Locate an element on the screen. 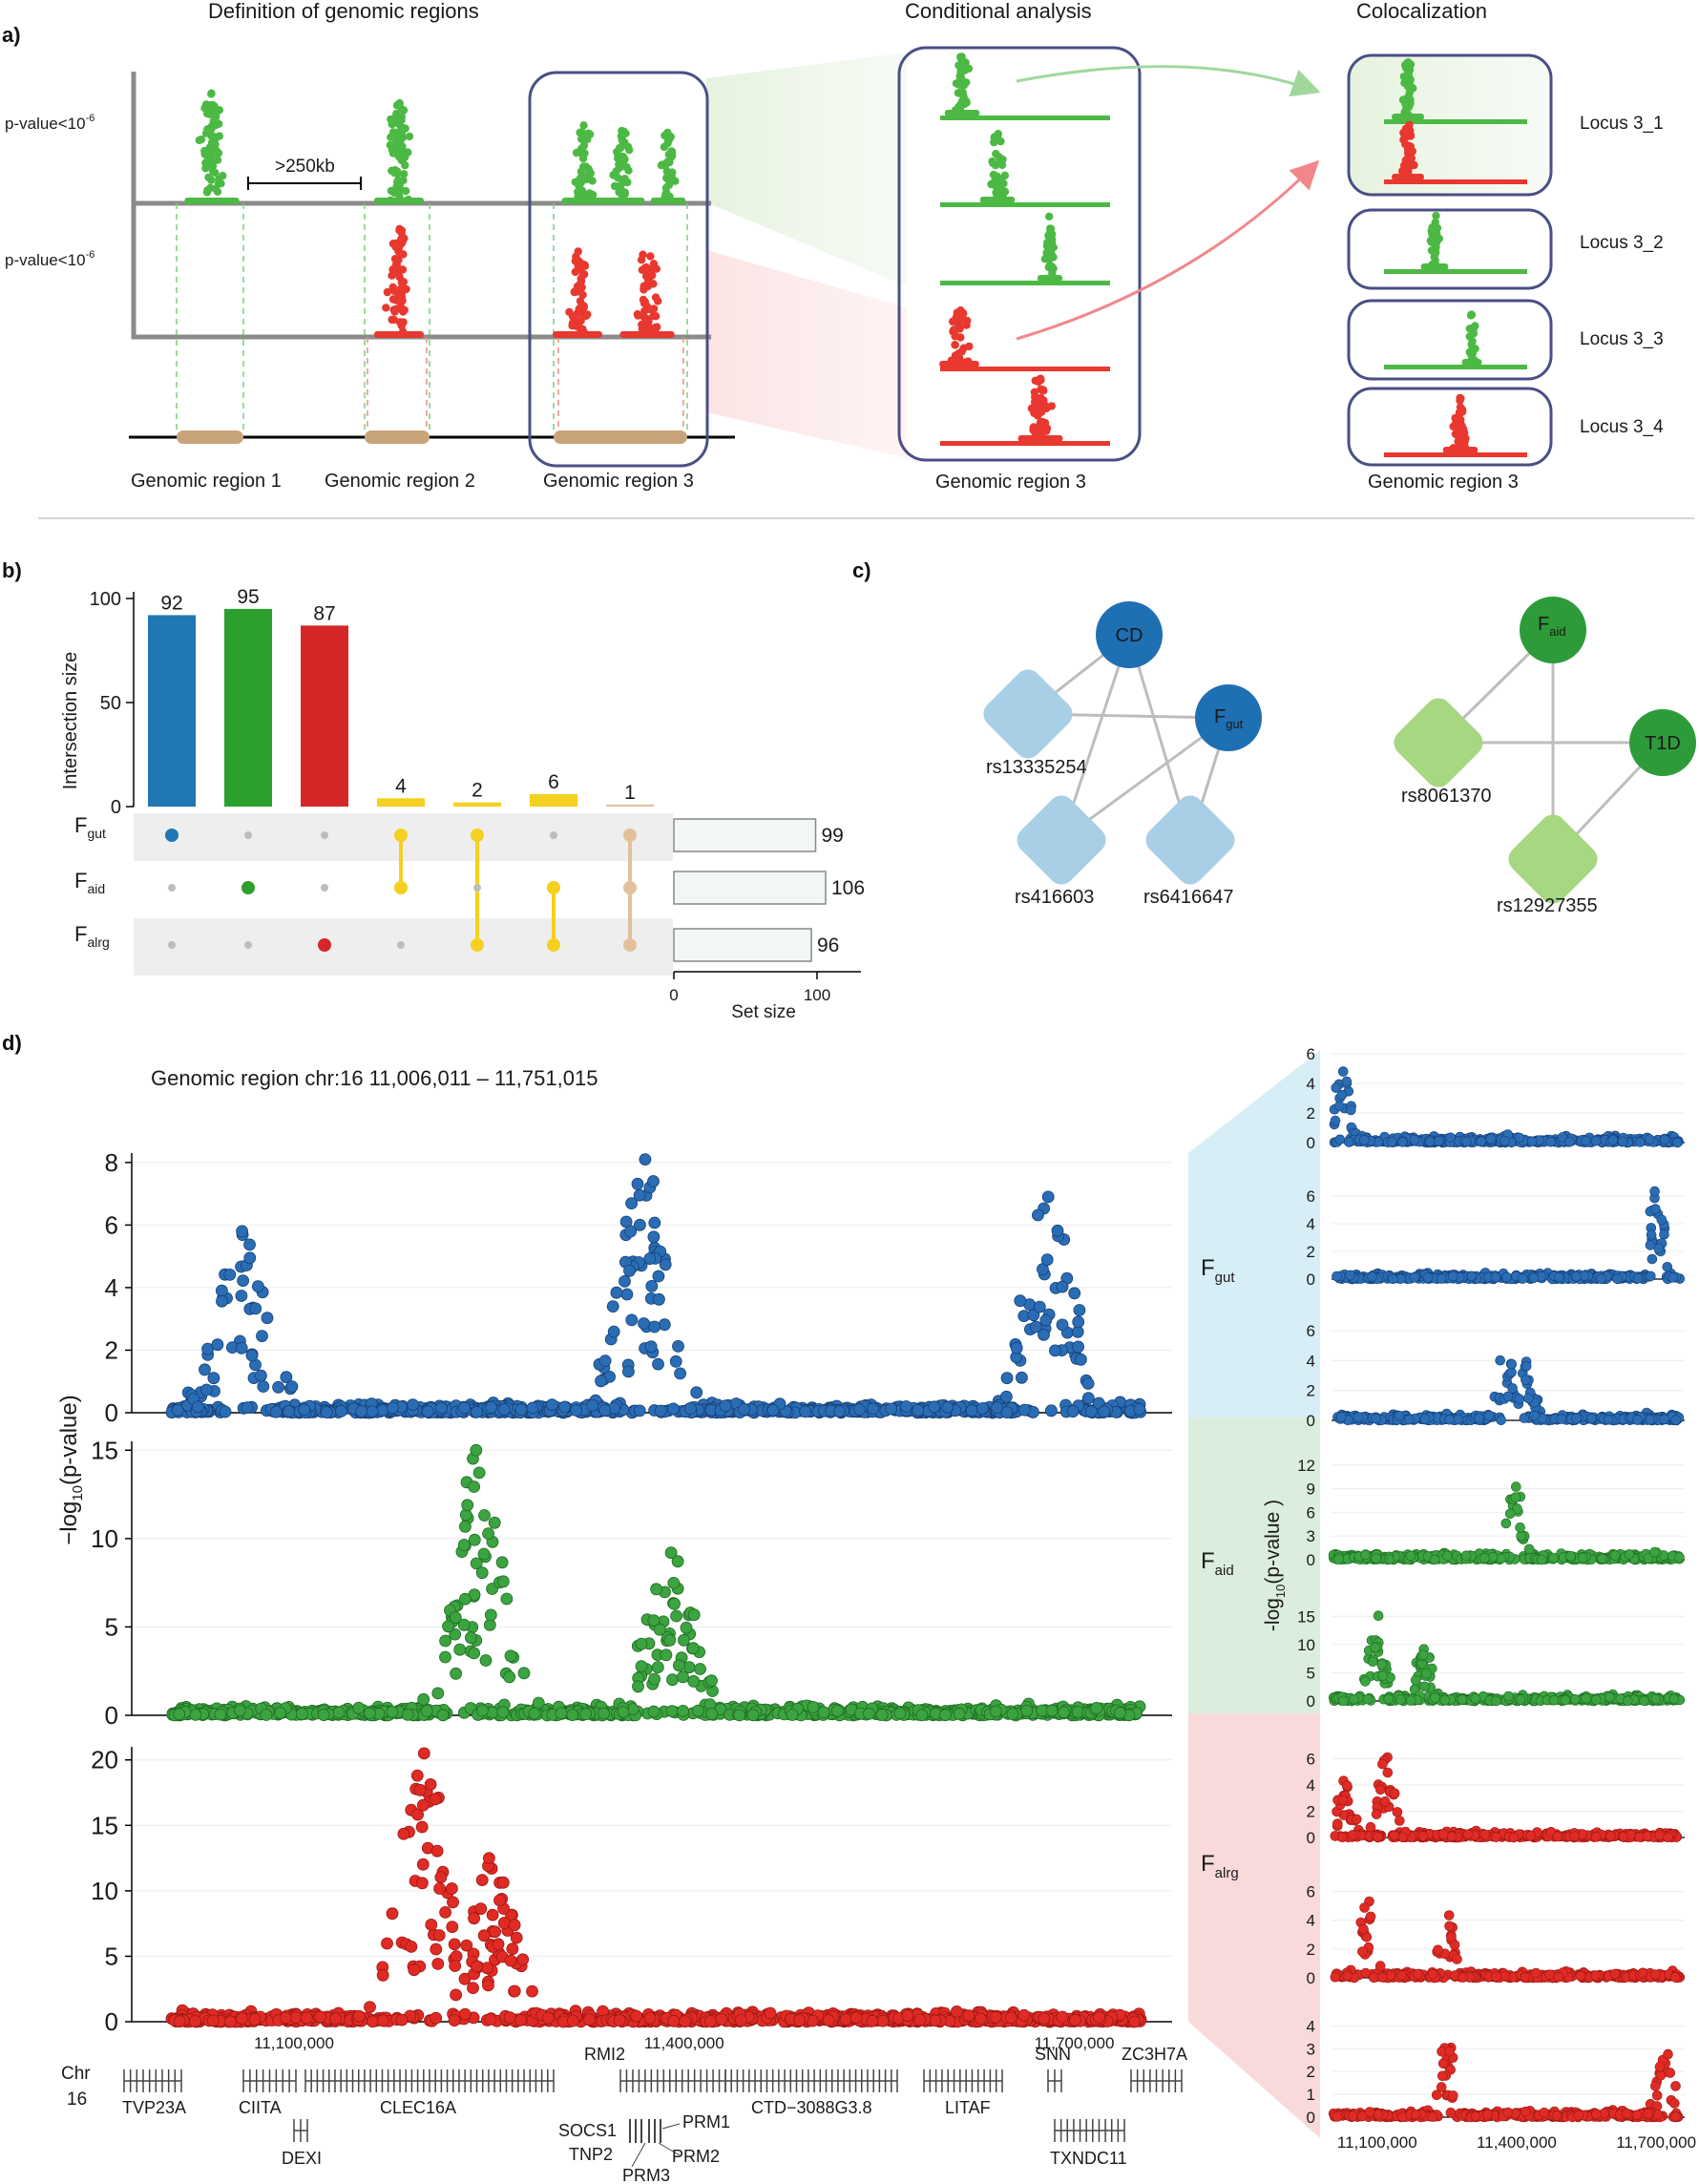 The width and height of the screenshot is (1699, 2184). coloc-cl-1g-dot is located at coordinates (1410, 93).